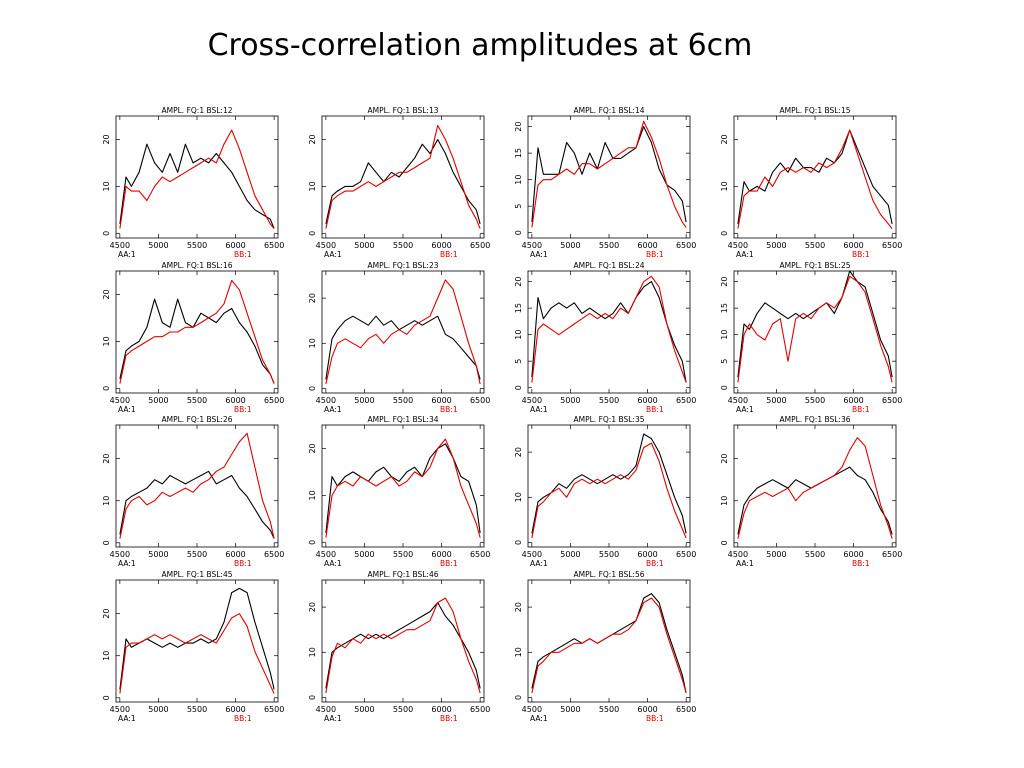  I want to click on panel-title: AMPL. FQ:1 BSL:56, so click(609, 574).